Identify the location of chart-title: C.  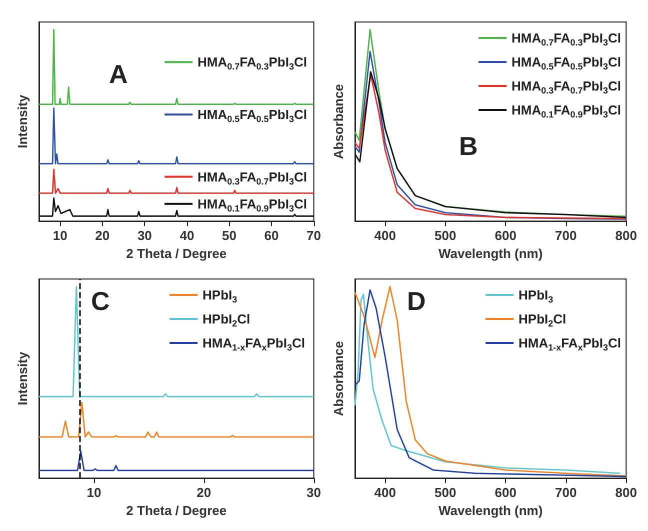
(100, 301).